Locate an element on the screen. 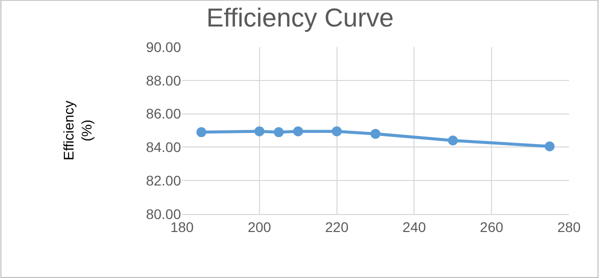 Image resolution: width=600 pixels, height=278 pixels. x-tick-label: 200 is located at coordinates (260, 226).